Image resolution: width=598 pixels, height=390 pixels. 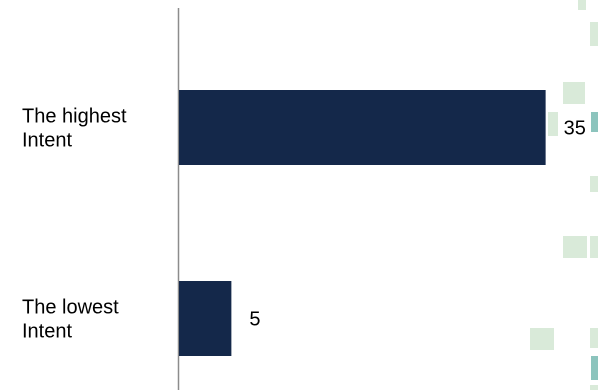 What do you see at coordinates (564, 195) in the screenshot?
I see `background-decoration` at bounding box center [564, 195].